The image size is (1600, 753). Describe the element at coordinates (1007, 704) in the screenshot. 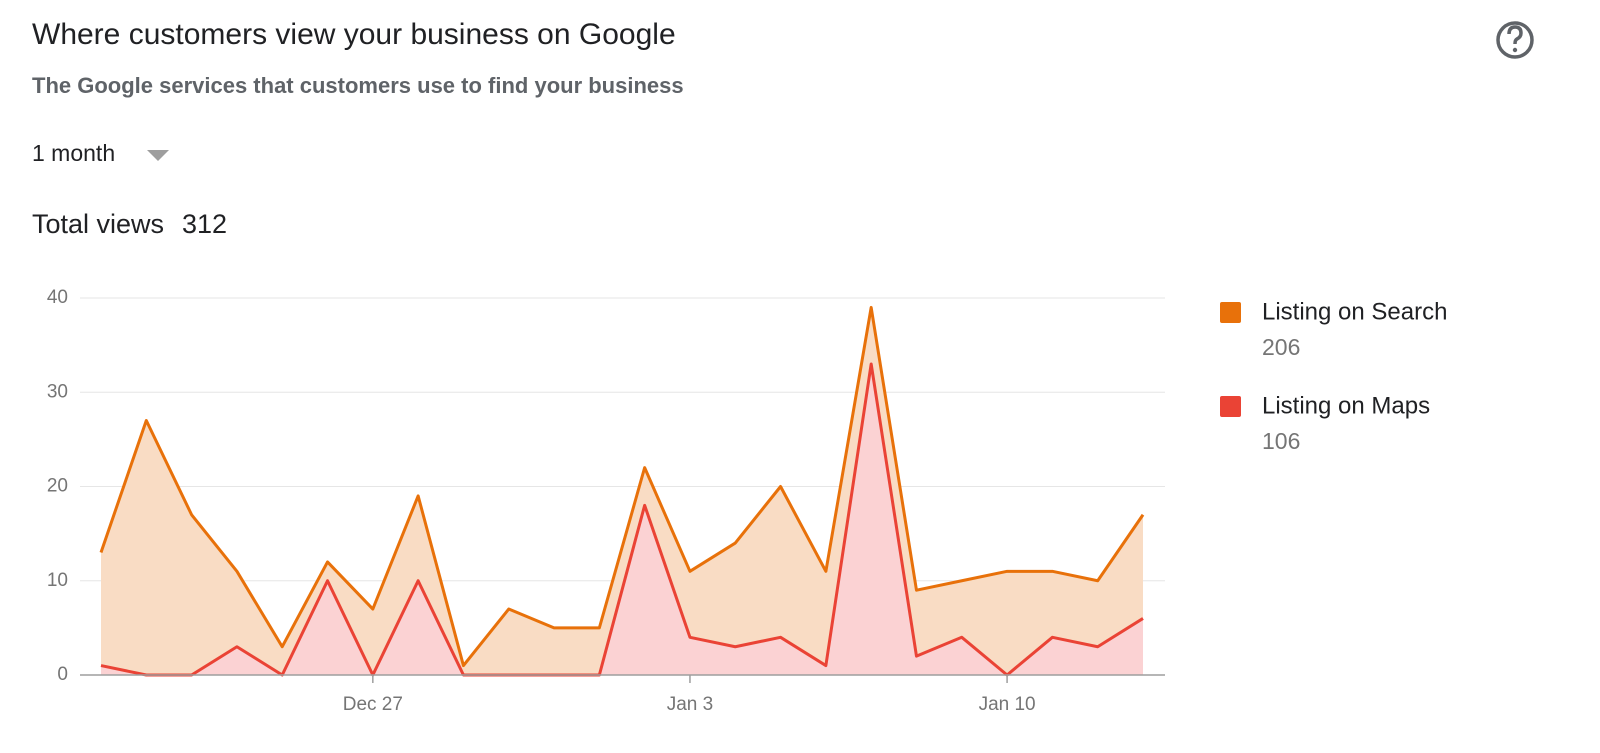

I see `x-tick-label: Jan 10` at that location.